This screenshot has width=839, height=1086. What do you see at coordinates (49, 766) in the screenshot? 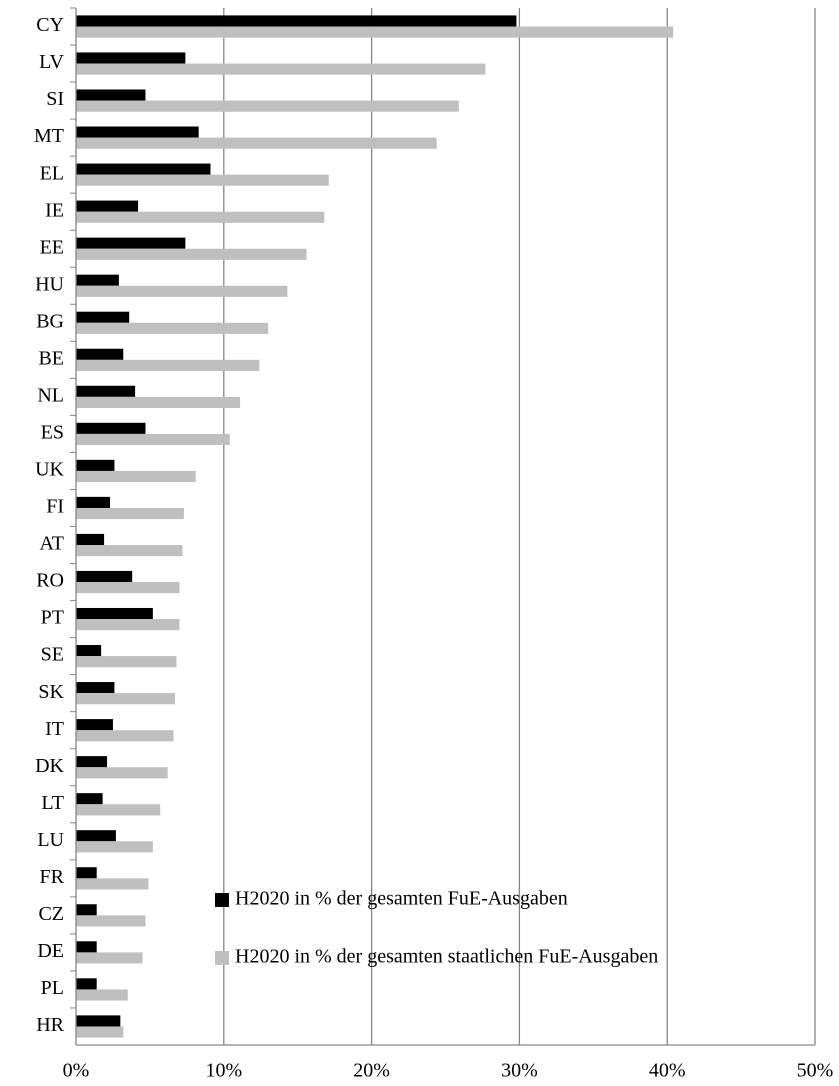
I see `y-tick-label: DK` at bounding box center [49, 766].